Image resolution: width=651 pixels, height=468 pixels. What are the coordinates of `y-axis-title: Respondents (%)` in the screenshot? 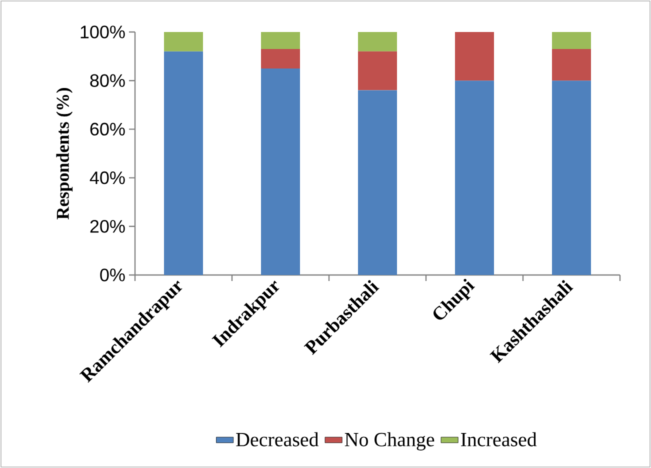 It's located at (64, 154).